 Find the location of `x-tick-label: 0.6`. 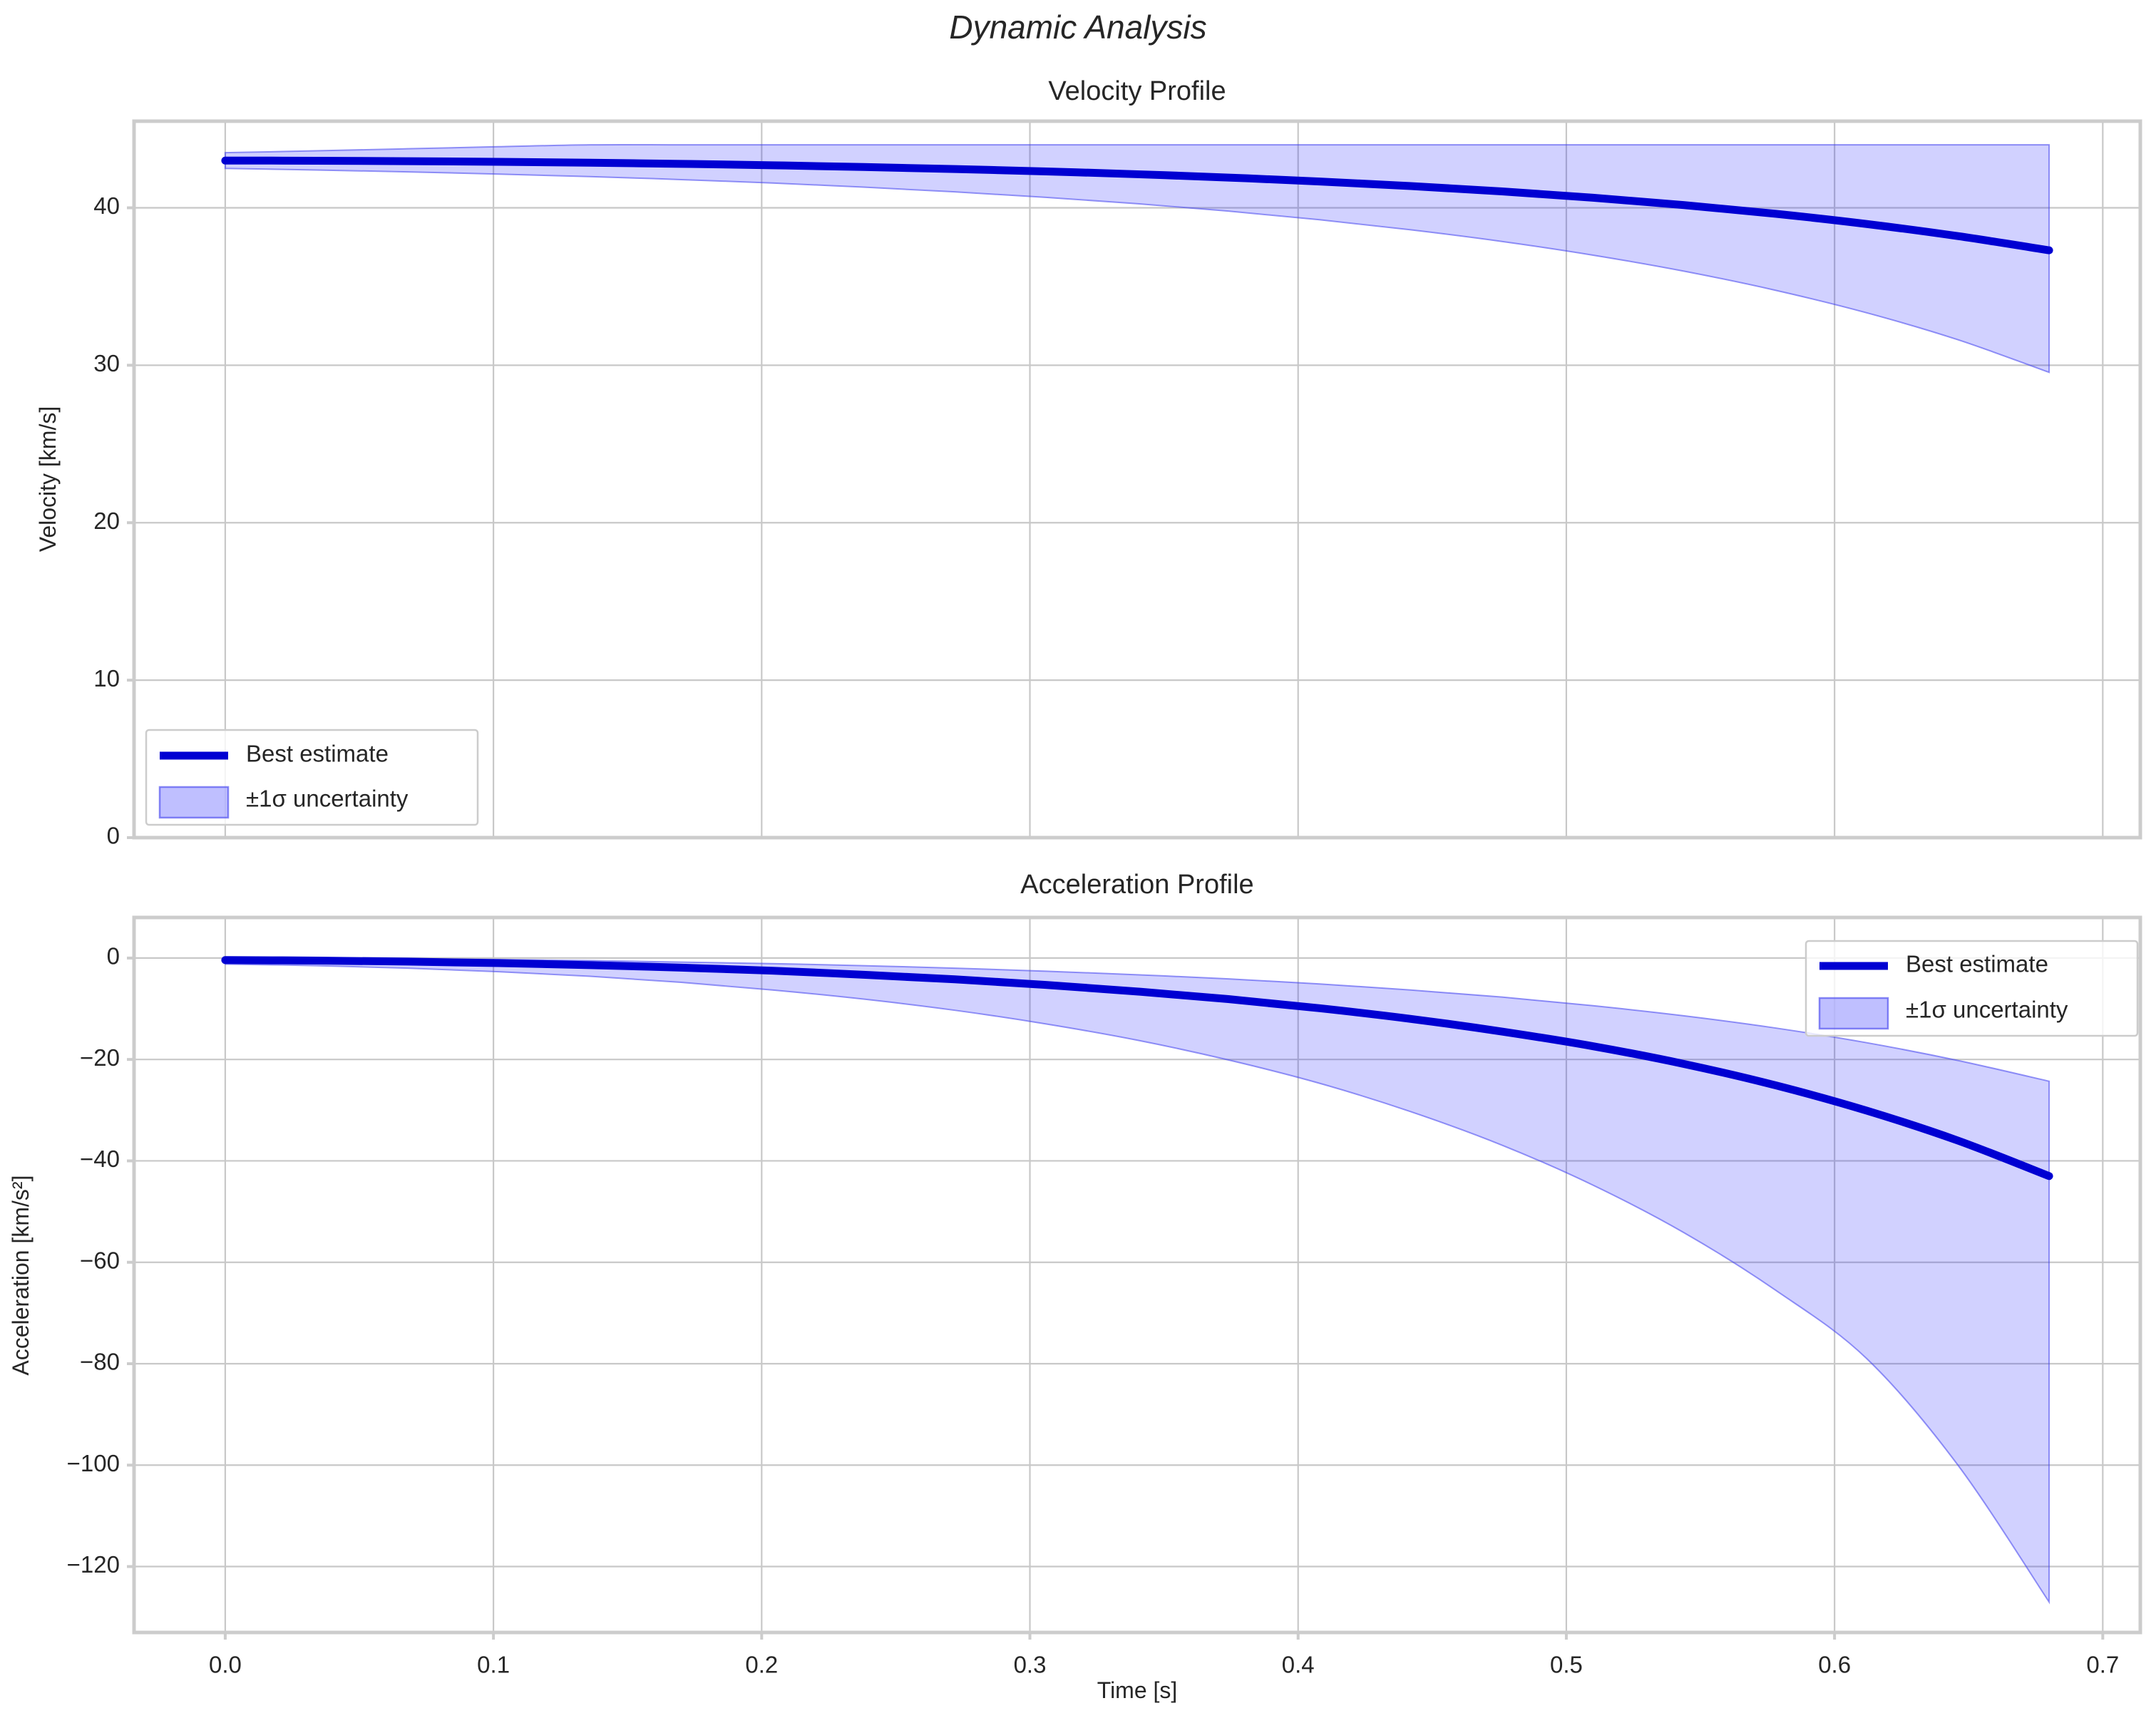

x-tick-label: 0.6 is located at coordinates (1834, 1665).